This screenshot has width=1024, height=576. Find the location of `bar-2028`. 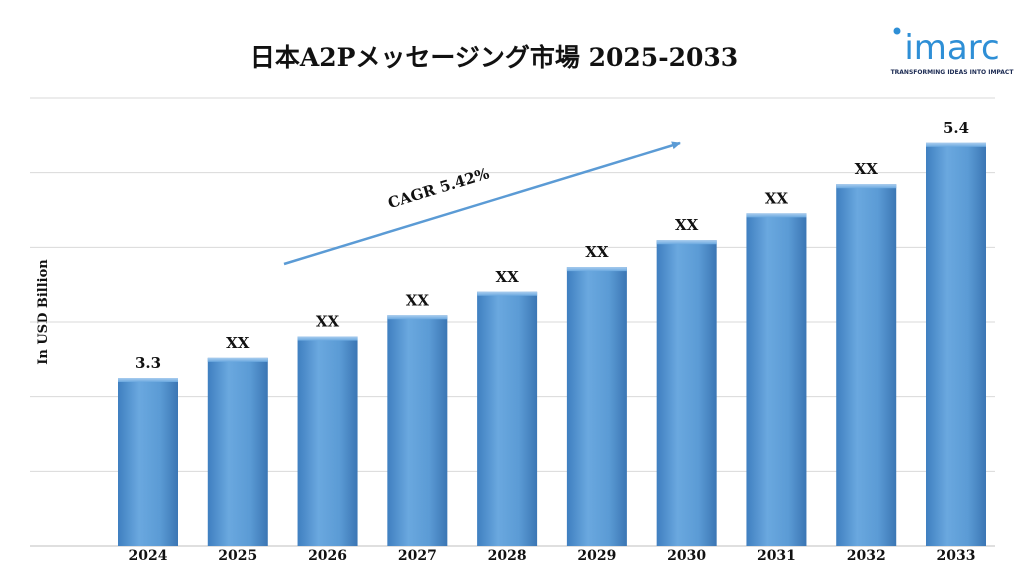

bar-2028 is located at coordinates (507, 418).